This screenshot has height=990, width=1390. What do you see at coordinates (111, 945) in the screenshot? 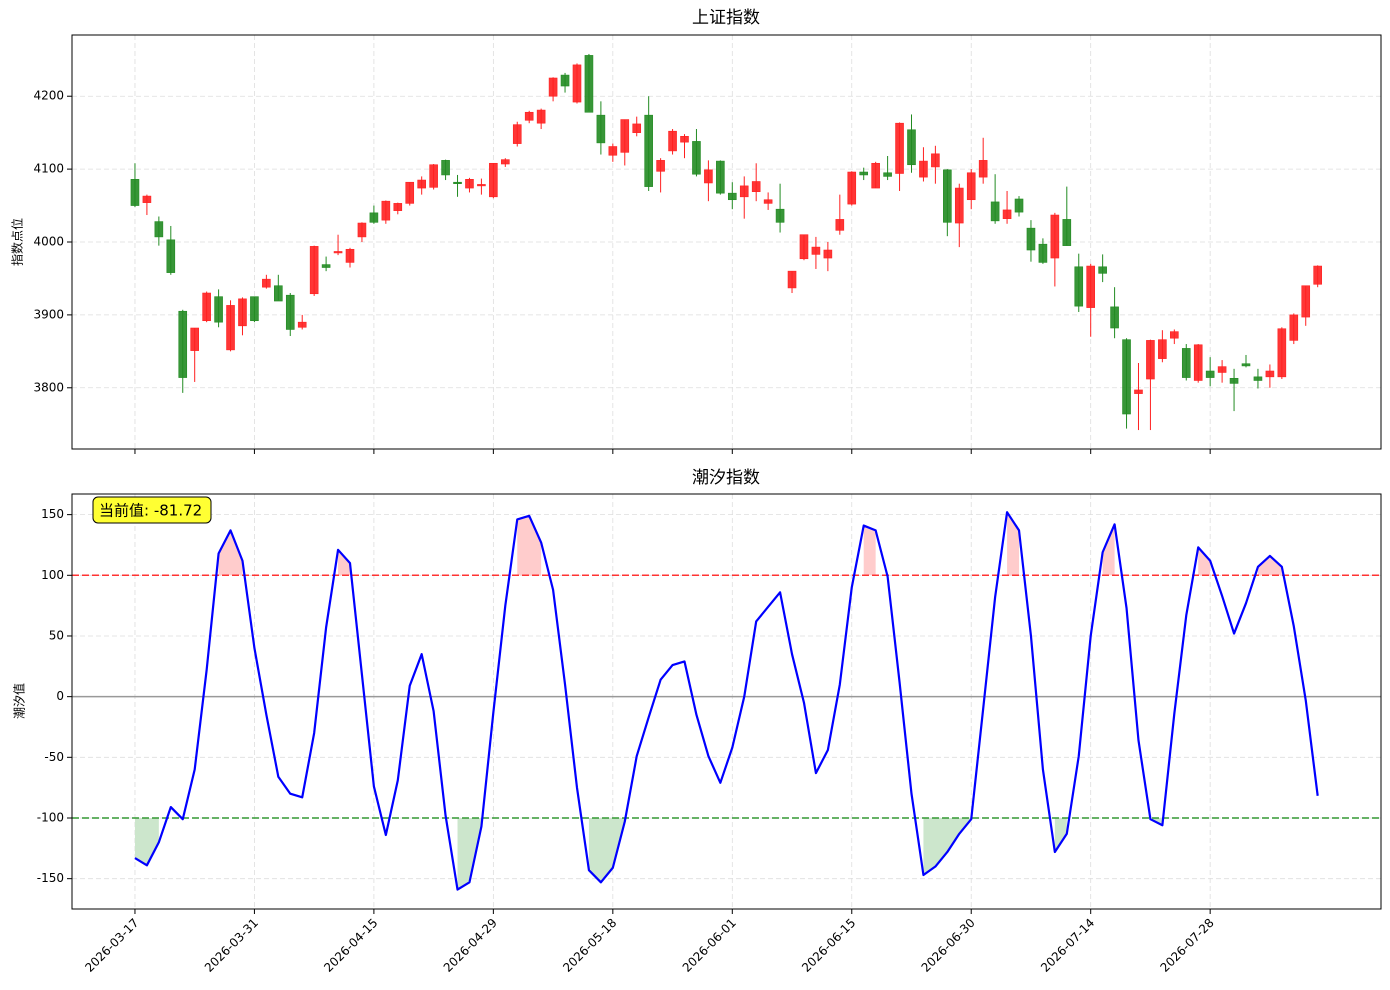
I see `x-tick-label: 2026-03-17` at bounding box center [111, 945].